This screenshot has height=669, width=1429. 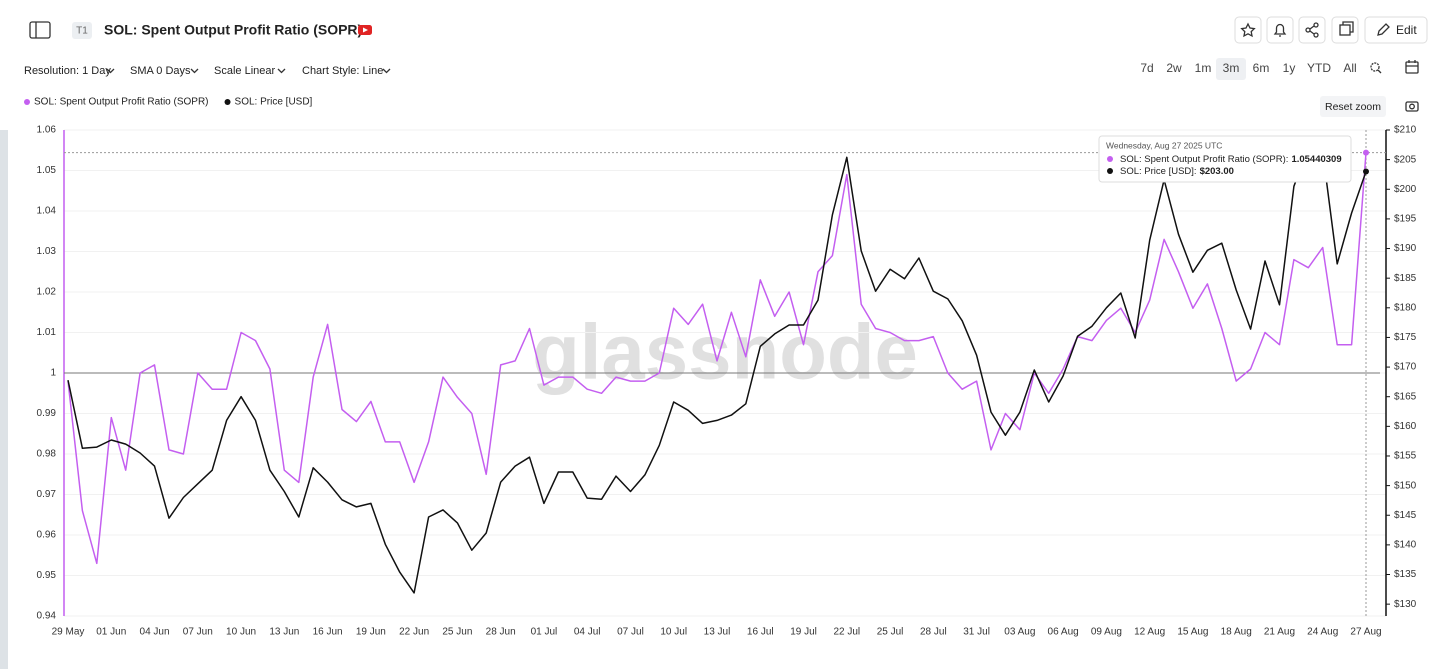 I want to click on range-button: 3m, so click(x=1231, y=69).